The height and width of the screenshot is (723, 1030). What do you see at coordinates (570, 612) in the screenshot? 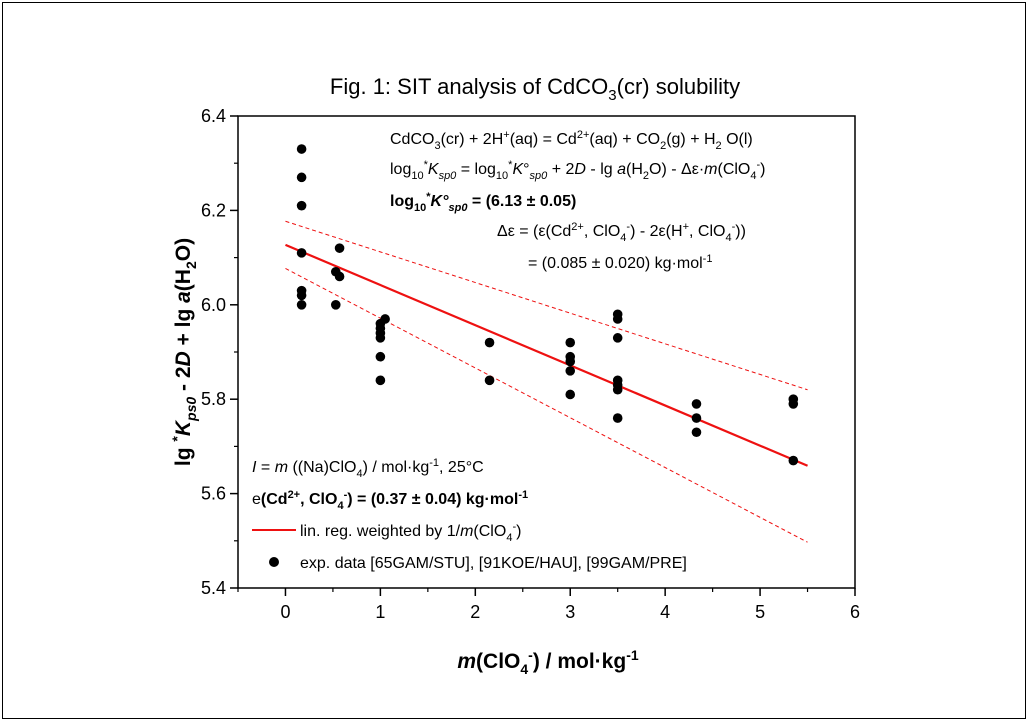
I see `x-tick-label: 3` at bounding box center [570, 612].